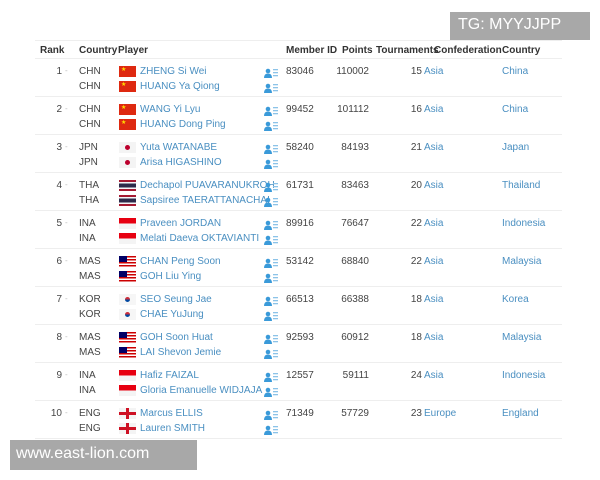 The image size is (600, 480). What do you see at coordinates (172, 314) in the screenshot?
I see `player-name-link: CHAE YuJung` at bounding box center [172, 314].